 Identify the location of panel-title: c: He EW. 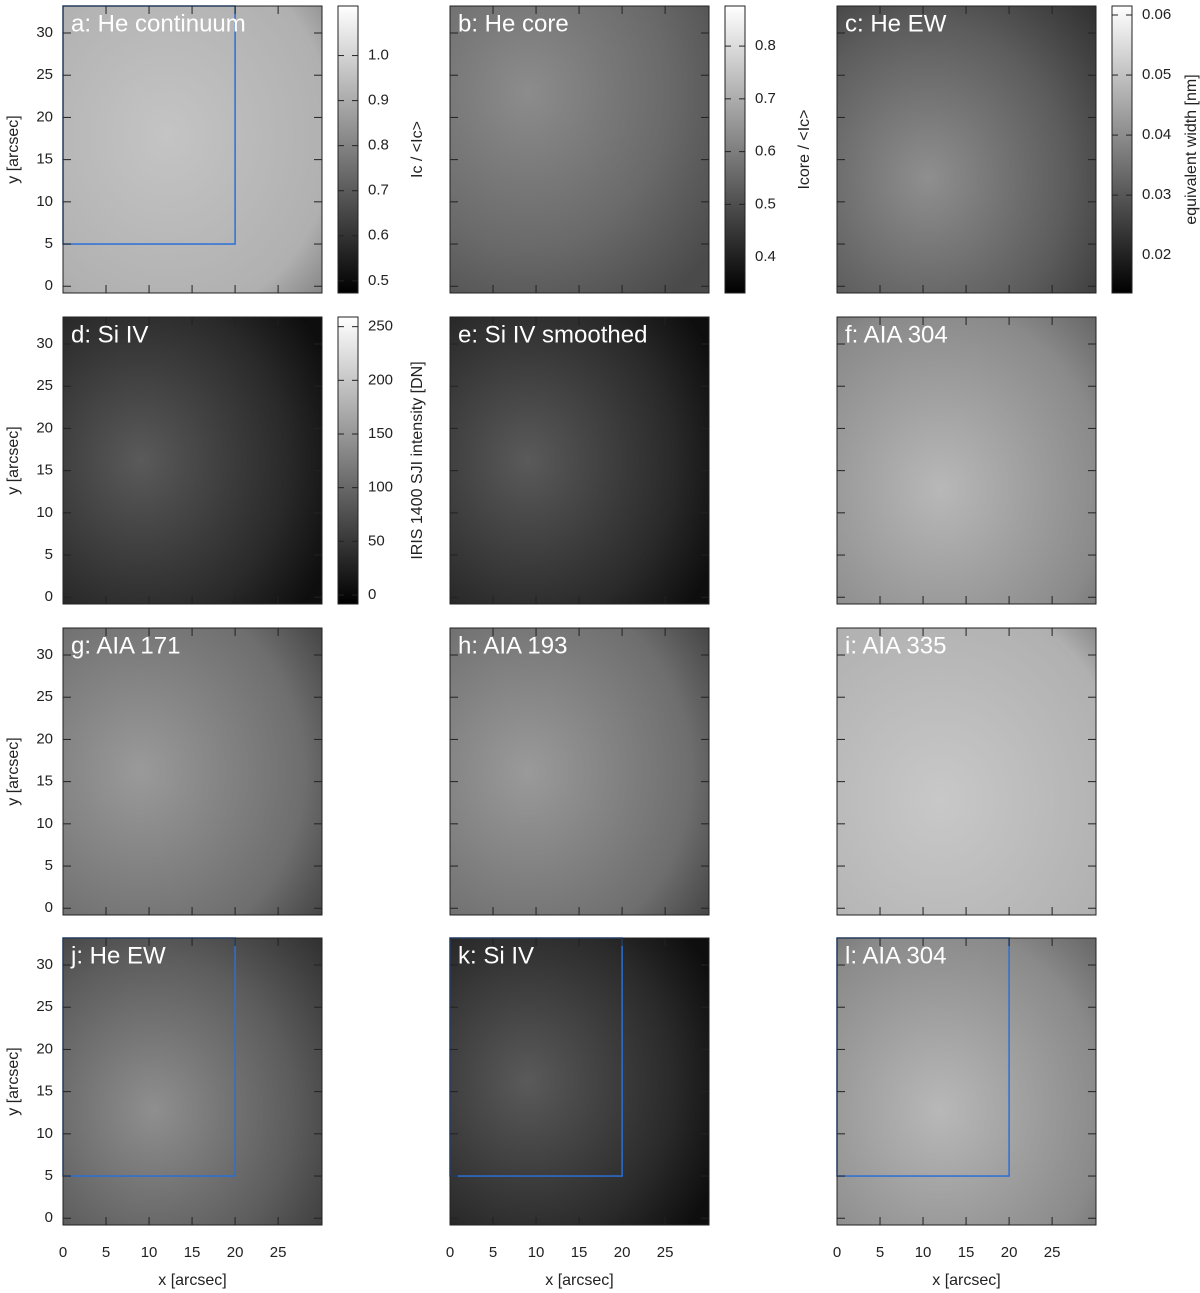
(896, 23).